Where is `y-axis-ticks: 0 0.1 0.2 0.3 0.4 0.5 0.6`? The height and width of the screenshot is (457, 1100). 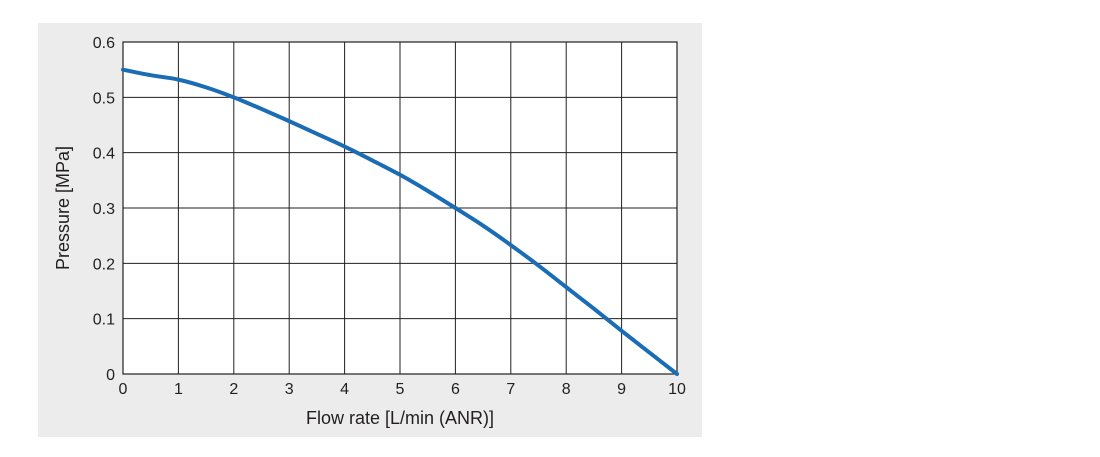
y-axis-ticks: 0 0.1 0.2 0.3 0.4 0.5 0.6 is located at coordinates (104, 209).